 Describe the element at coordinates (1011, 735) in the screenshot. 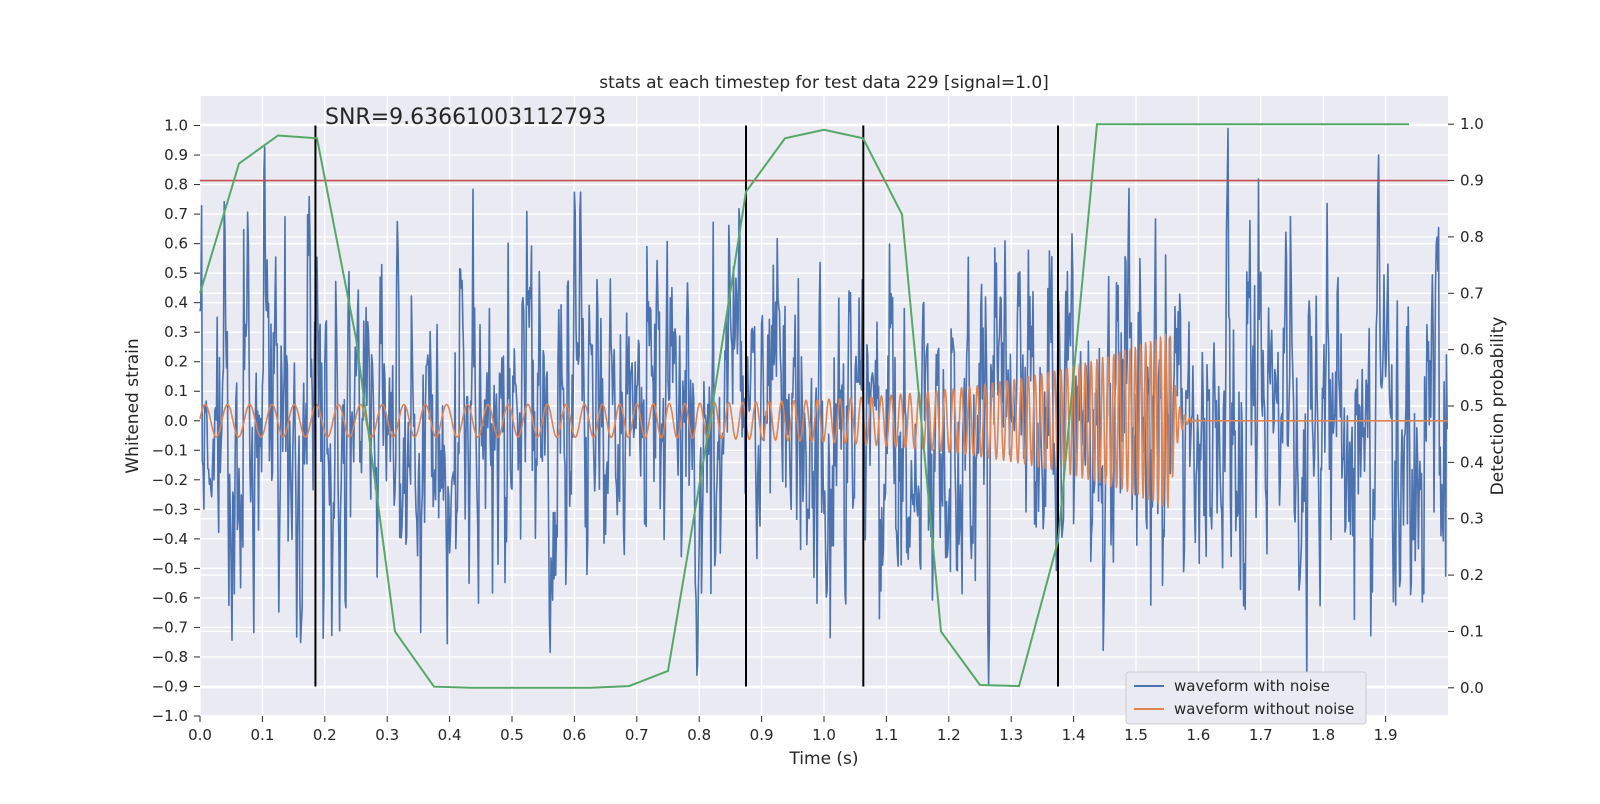

I see `x-tick-label: 1.3` at that location.